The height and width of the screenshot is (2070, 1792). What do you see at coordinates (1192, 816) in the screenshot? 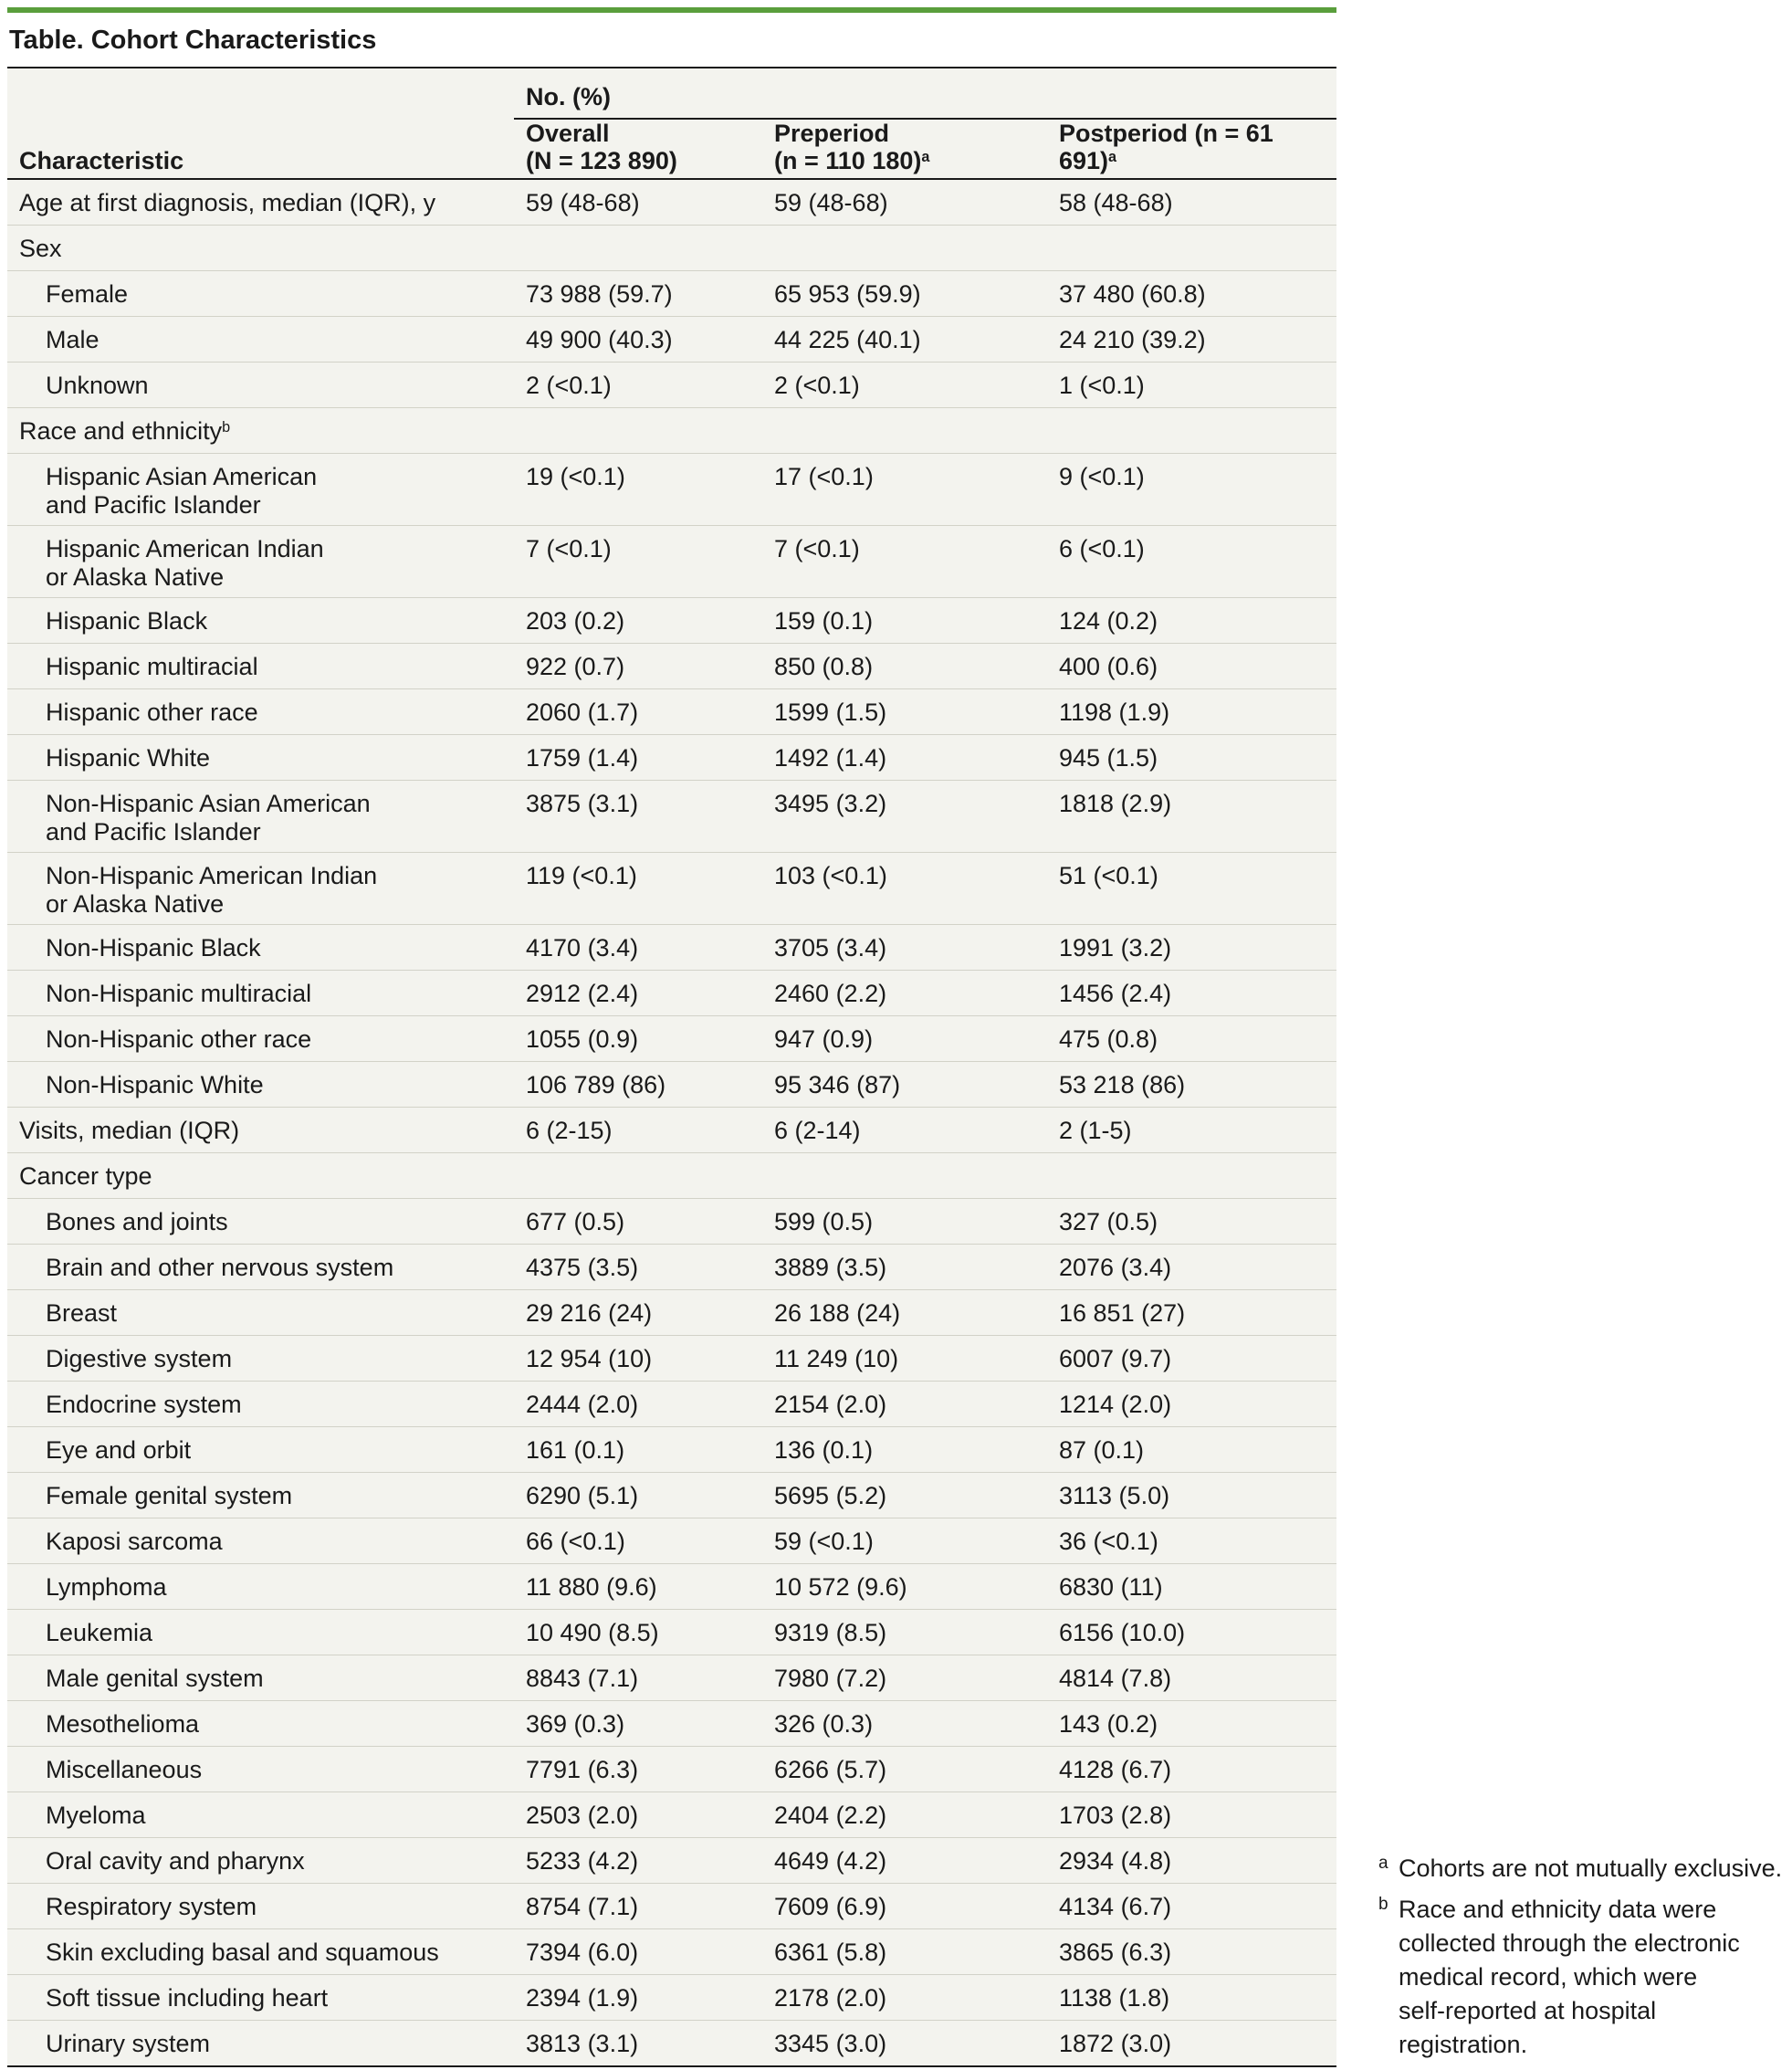
I see `cell-postperiod: 1818 (2.9)` at bounding box center [1192, 816].